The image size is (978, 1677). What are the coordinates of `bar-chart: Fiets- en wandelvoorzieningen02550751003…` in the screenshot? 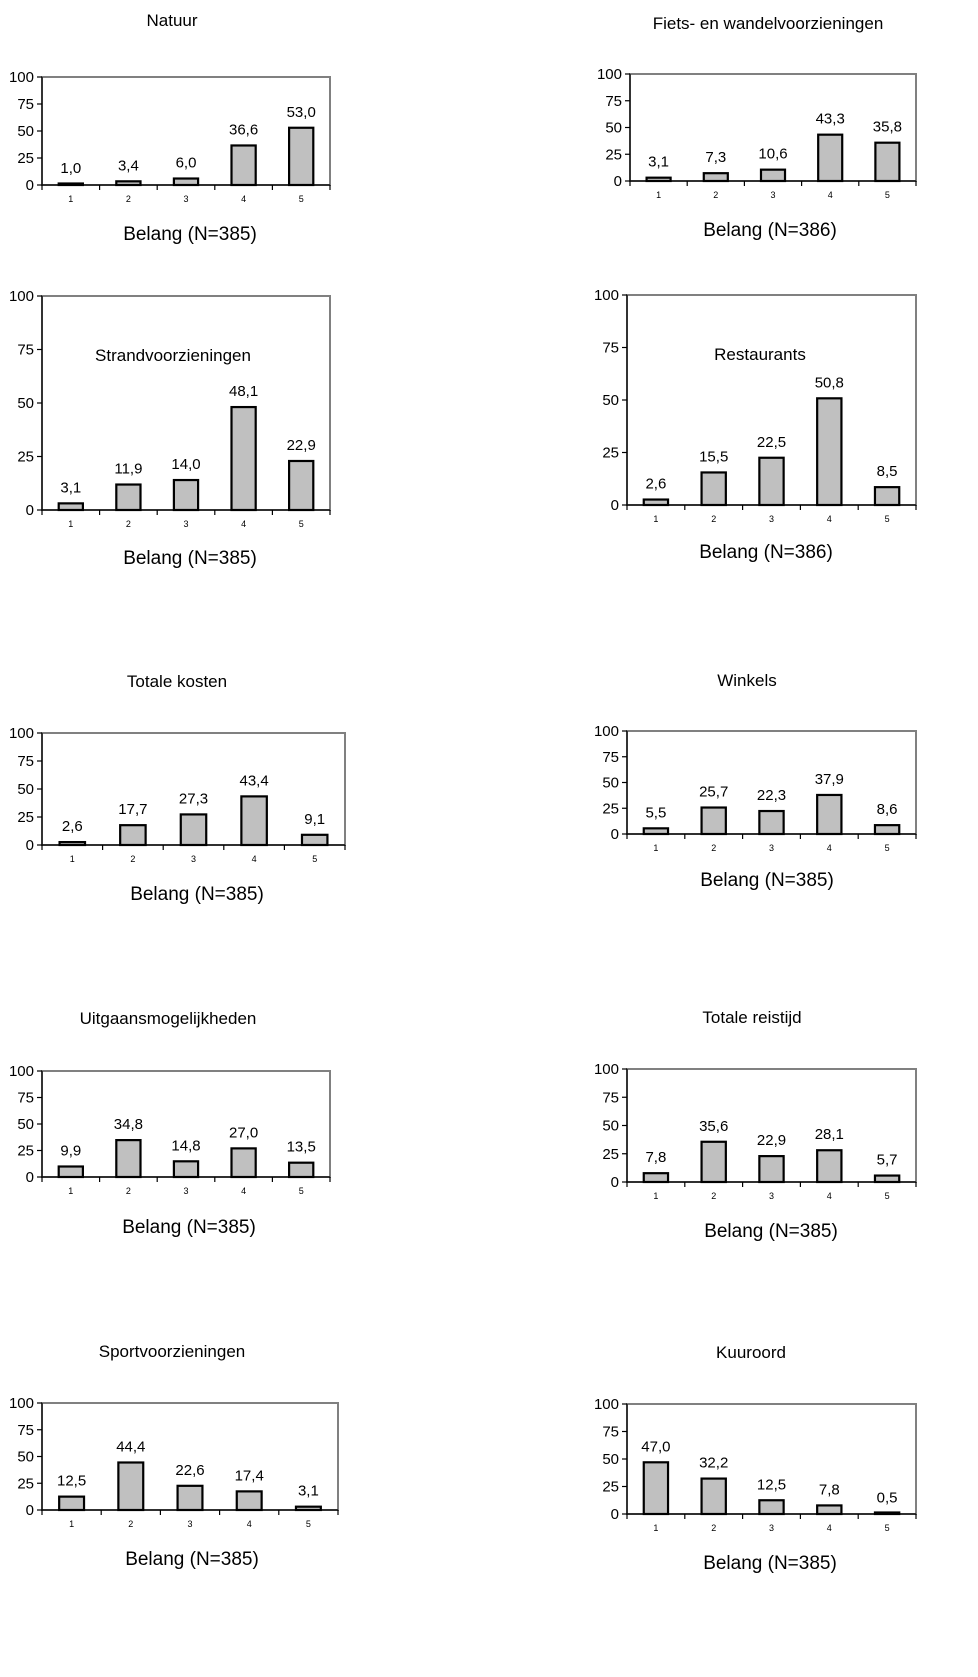 It's located at (757, 127).